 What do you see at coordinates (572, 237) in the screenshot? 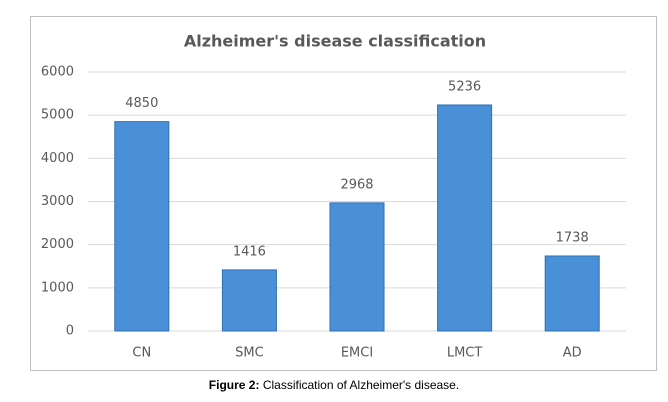
I see `value-label: 1738` at bounding box center [572, 237].